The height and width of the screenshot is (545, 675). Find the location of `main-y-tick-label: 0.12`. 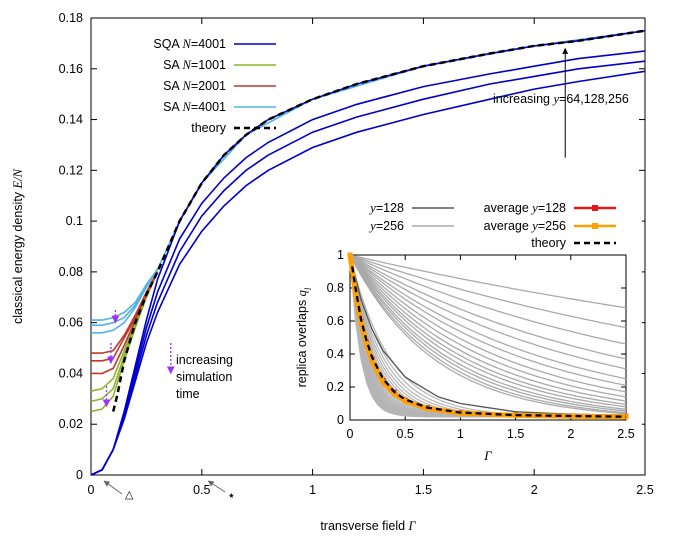

main-y-tick-label: 0.12 is located at coordinates (71, 170).